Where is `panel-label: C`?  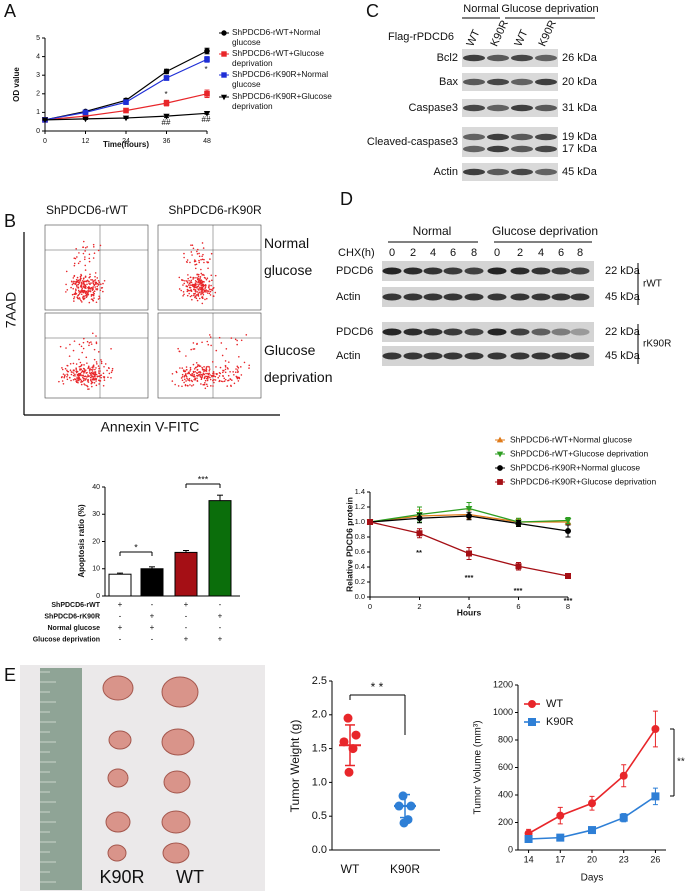 panel-label: C is located at coordinates (372, 11).